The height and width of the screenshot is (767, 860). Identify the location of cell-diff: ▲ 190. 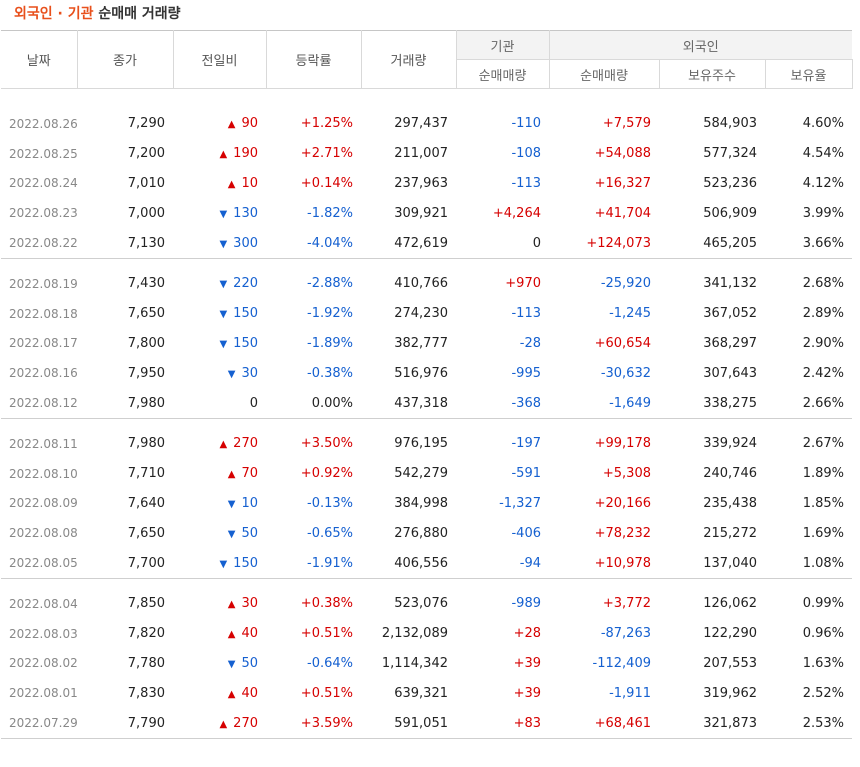
(219, 154).